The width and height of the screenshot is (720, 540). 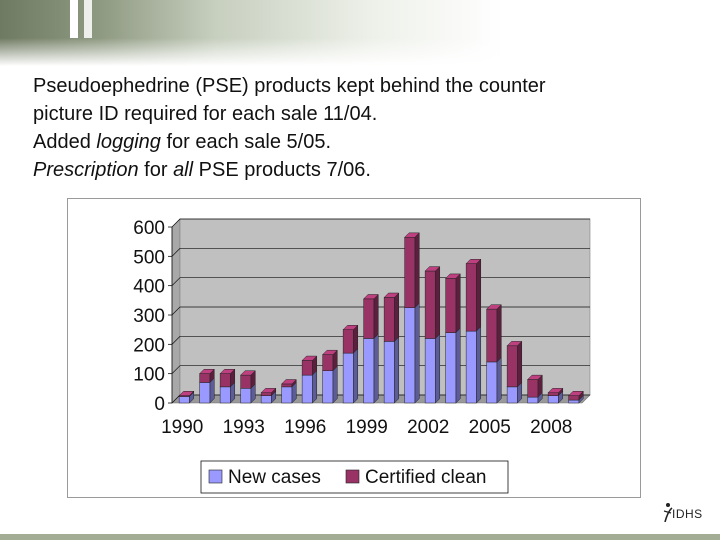 What do you see at coordinates (156, 170) in the screenshot?
I see `slide-text-run: for` at bounding box center [156, 170].